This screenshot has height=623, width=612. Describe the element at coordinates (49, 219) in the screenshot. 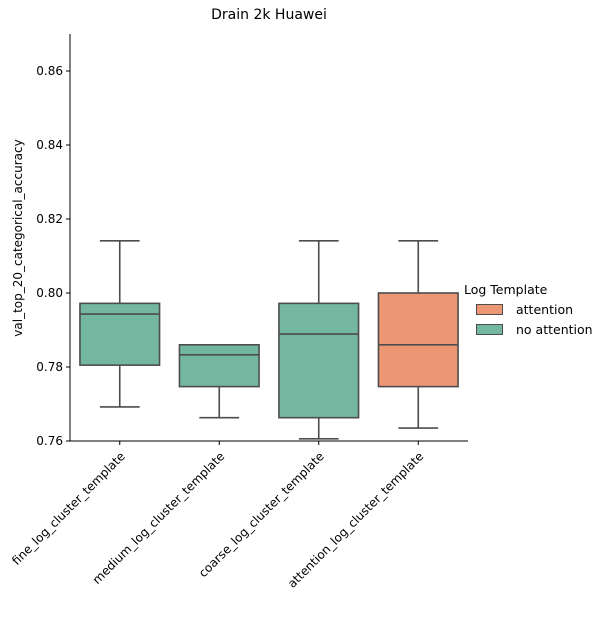

I see `y-tick-label: 0.82` at that location.